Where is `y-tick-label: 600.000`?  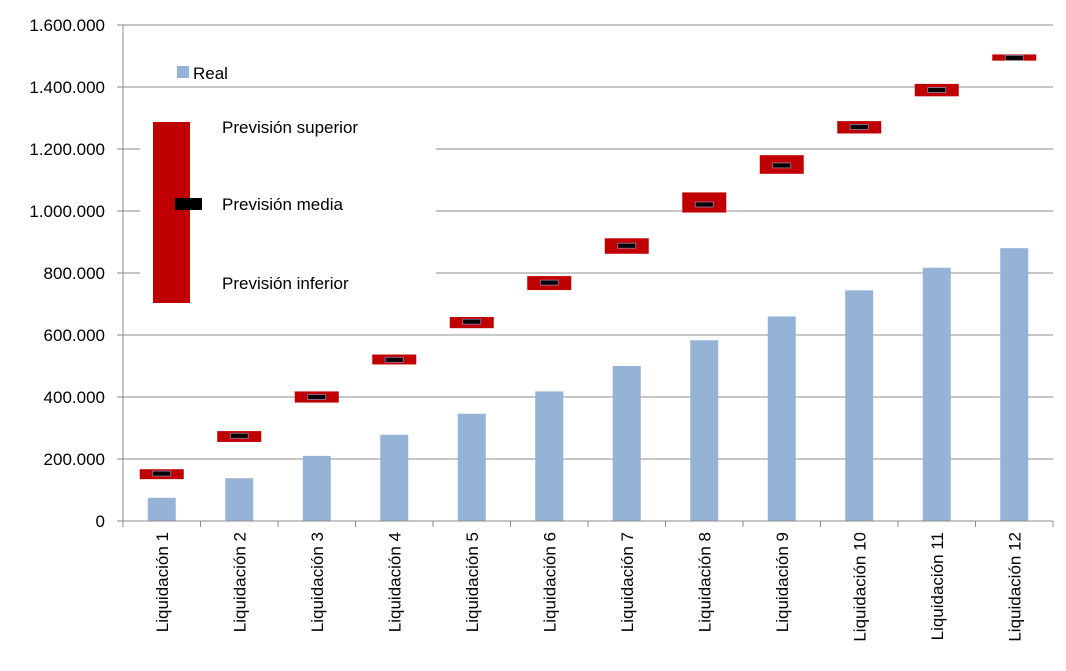 y-tick-label: 600.000 is located at coordinates (74, 335).